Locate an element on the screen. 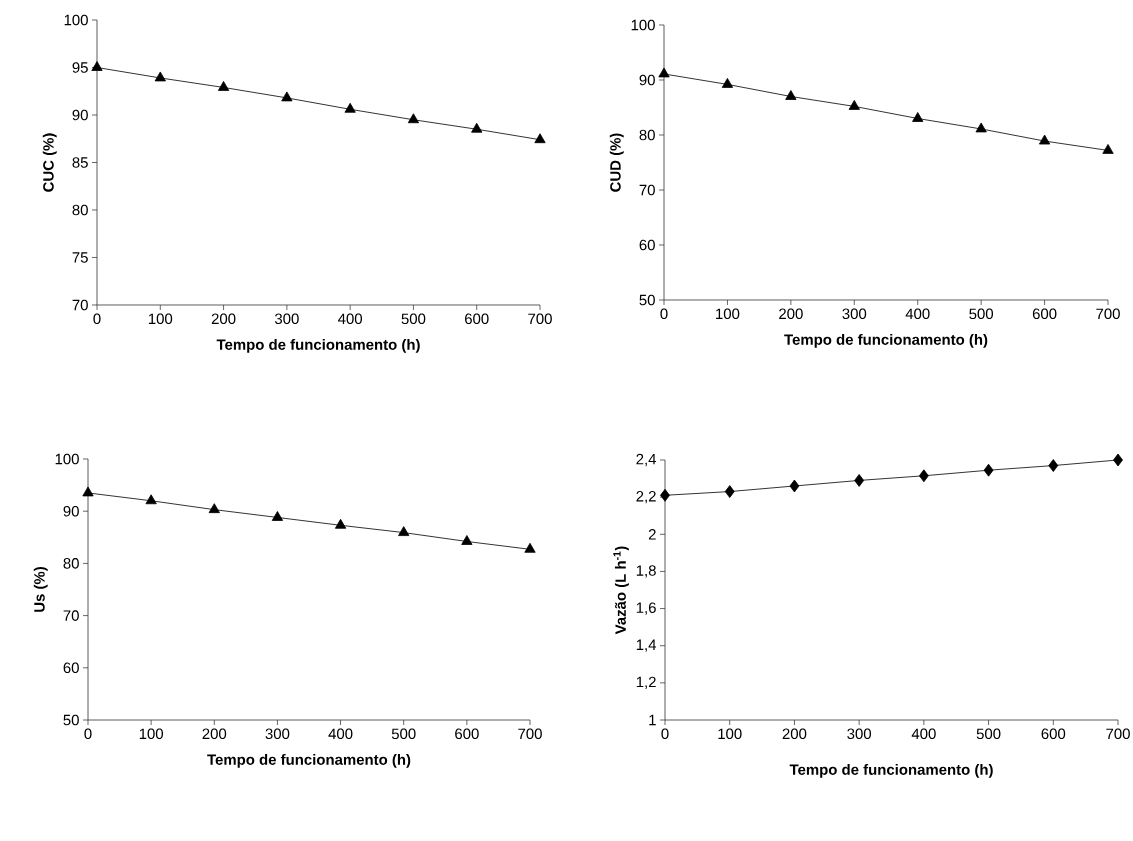 Image resolution: width=1133 pixels, height=841 pixels. y-tick-label: 85 is located at coordinates (80, 162).